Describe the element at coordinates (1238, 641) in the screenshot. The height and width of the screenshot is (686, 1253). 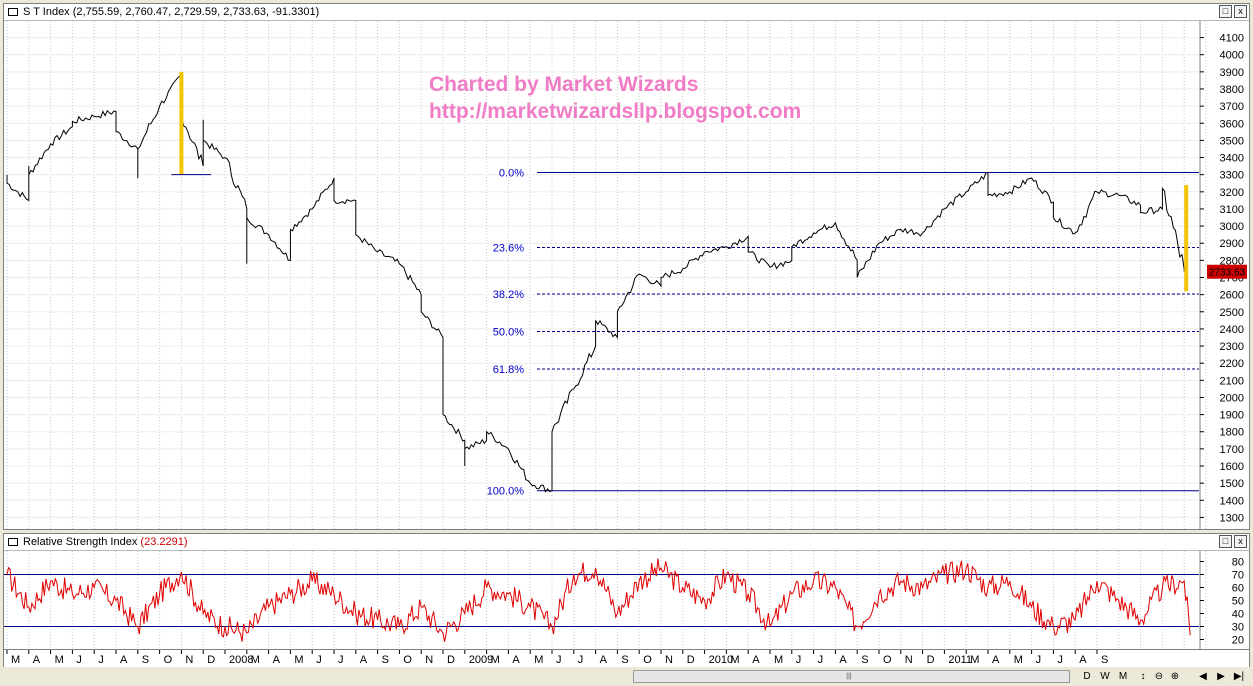
I see `rsi-tick-label: 20` at that location.